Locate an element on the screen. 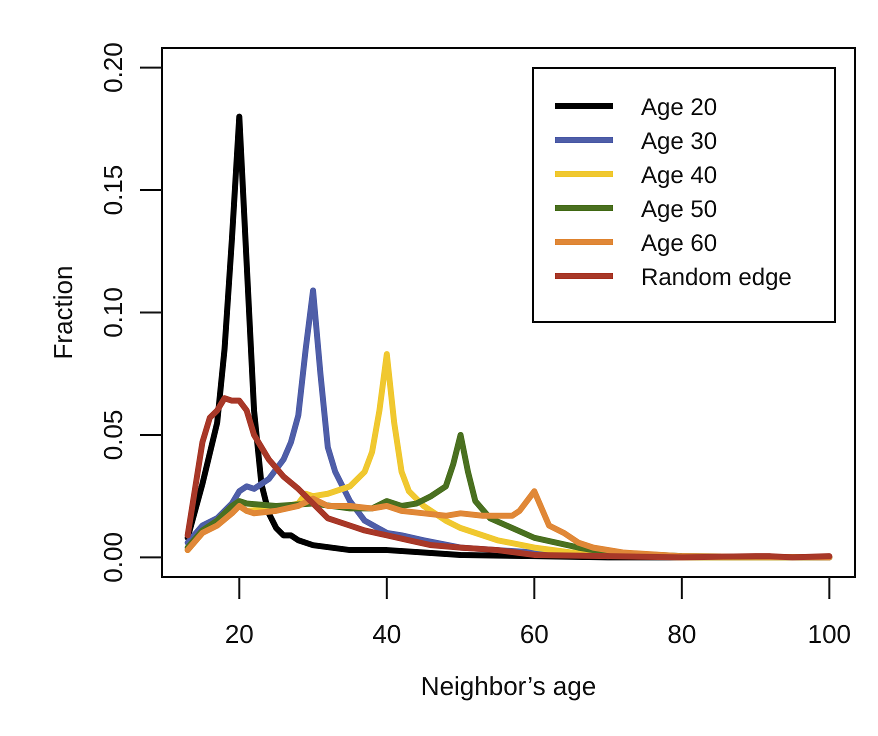  legend-label: Age 20 is located at coordinates (679, 107).